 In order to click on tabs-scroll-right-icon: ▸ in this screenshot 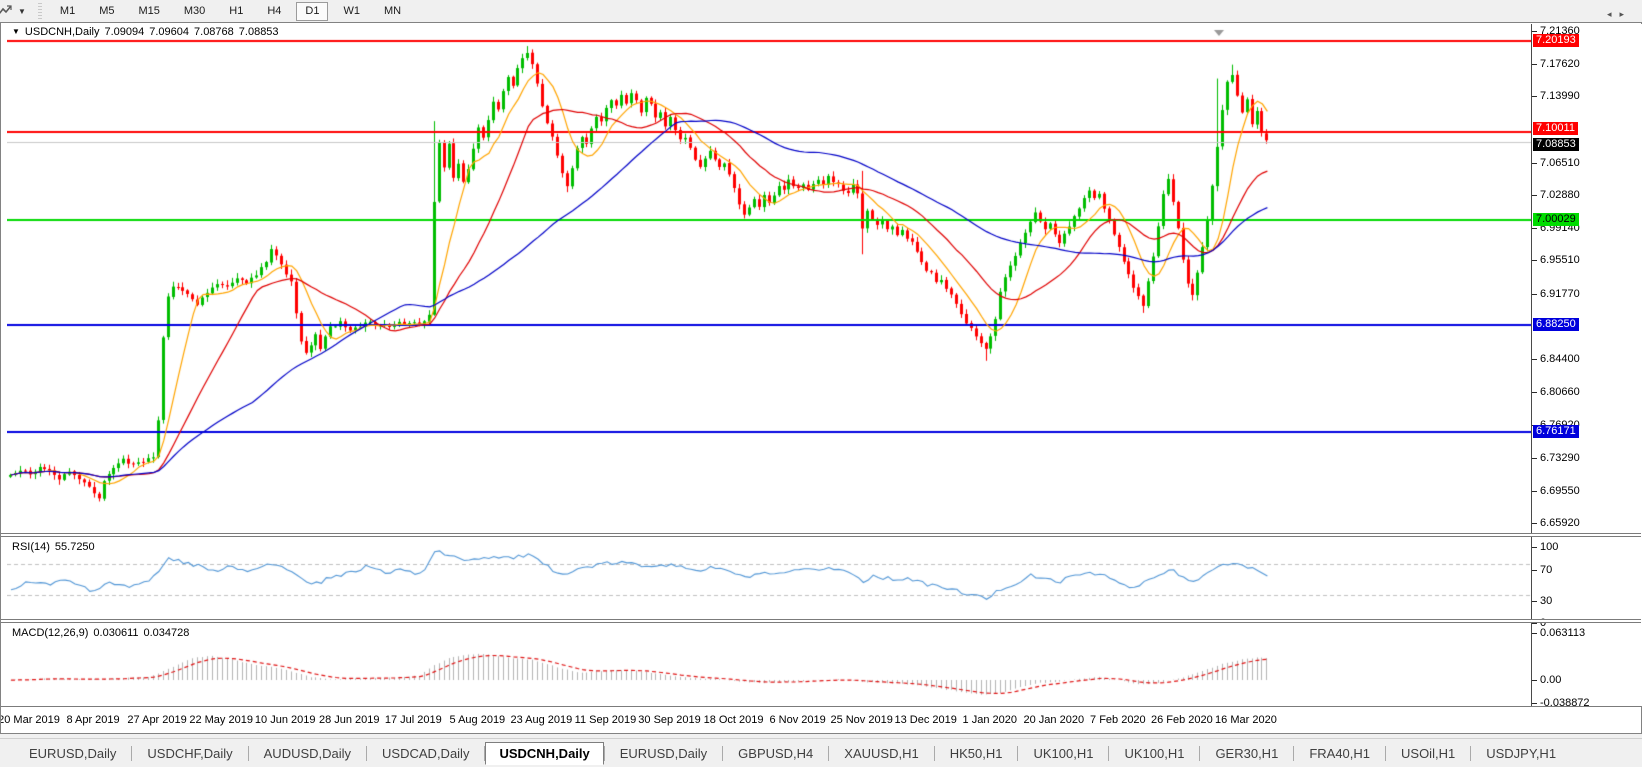, I will do `click(1625, 14)`.